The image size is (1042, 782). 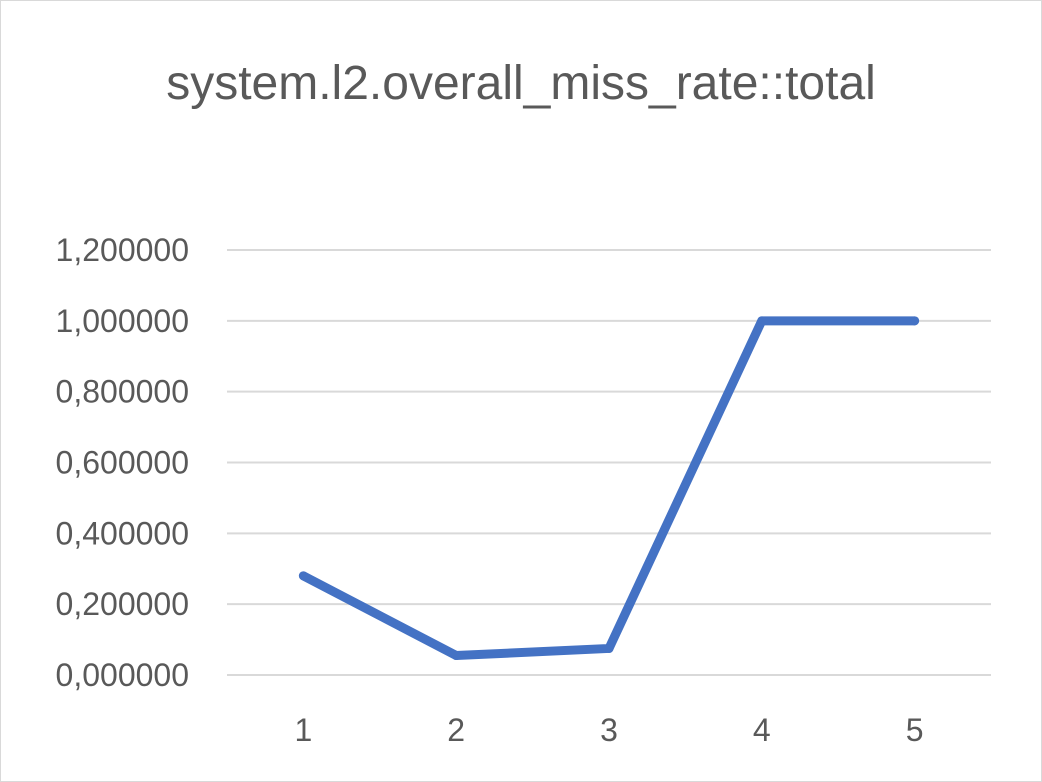 I want to click on y-tick-label: 0,400000, so click(x=122, y=533).